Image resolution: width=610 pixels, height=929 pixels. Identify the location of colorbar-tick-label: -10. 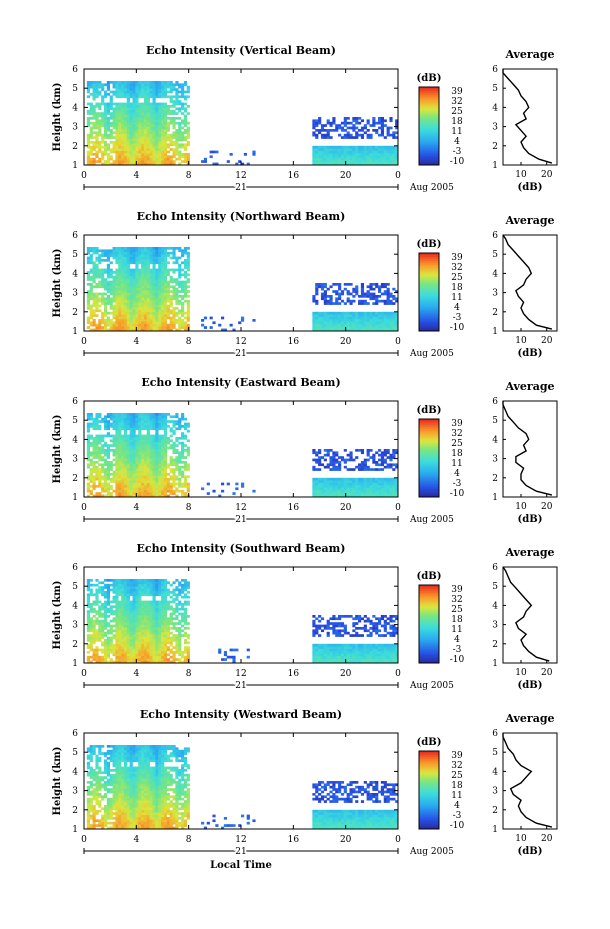
(457, 162).